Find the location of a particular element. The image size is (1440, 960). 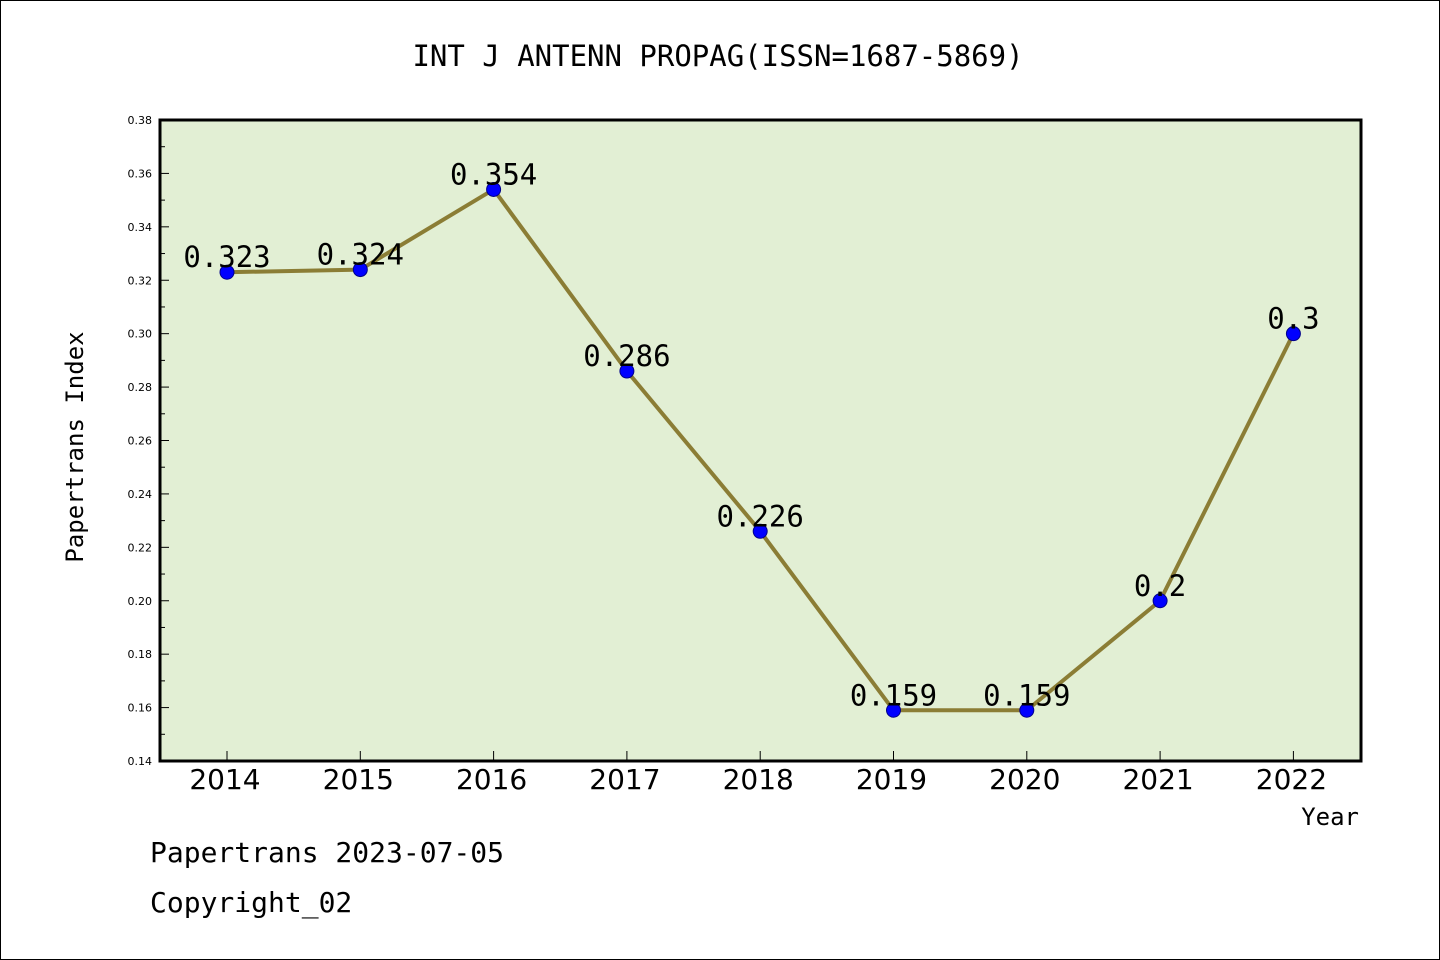

x-axis-title: Year is located at coordinates (1330, 817).